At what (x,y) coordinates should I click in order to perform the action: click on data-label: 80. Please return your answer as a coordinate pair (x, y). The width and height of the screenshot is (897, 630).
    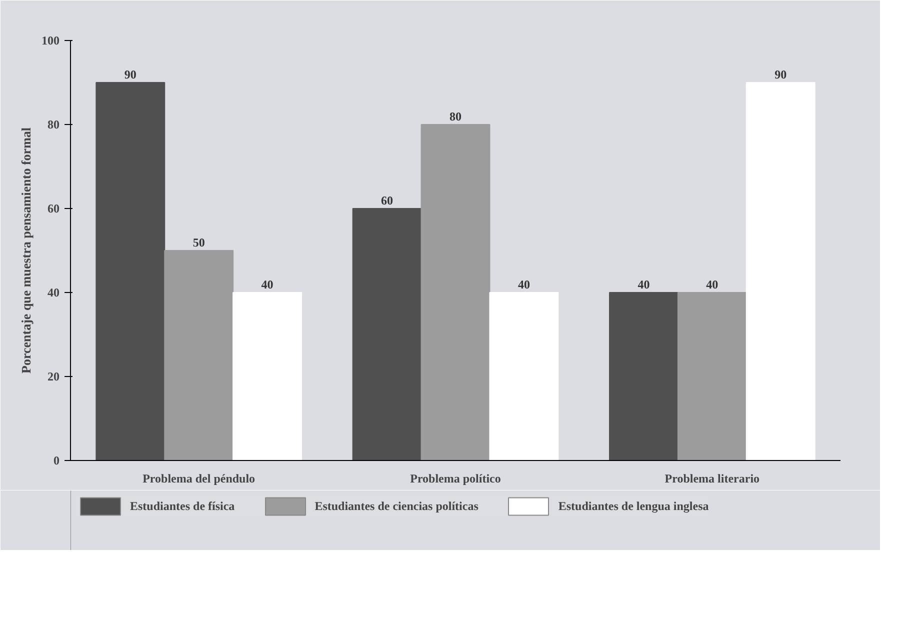
    Looking at the image, I should click on (456, 117).